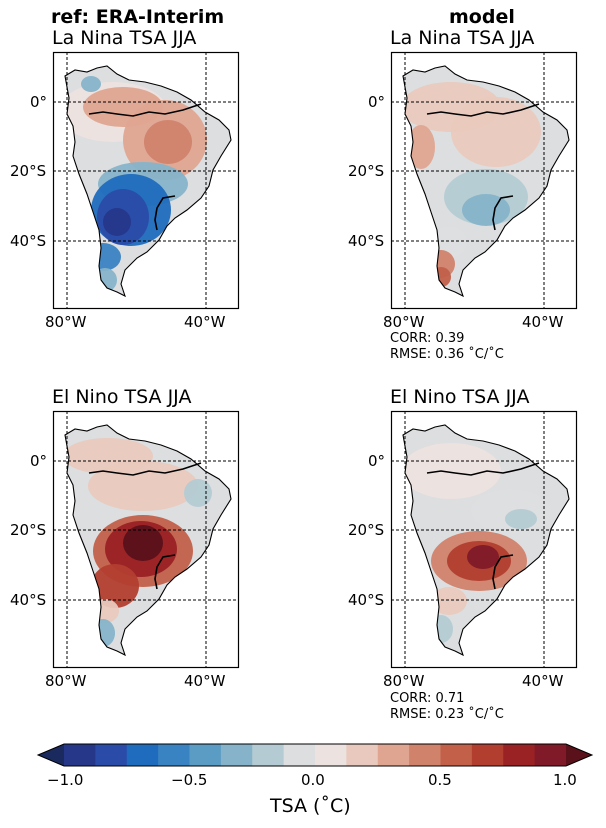 The image size is (606, 828). What do you see at coordinates (579, 755) in the screenshot?
I see `colorbar-extend-high` at bounding box center [579, 755].